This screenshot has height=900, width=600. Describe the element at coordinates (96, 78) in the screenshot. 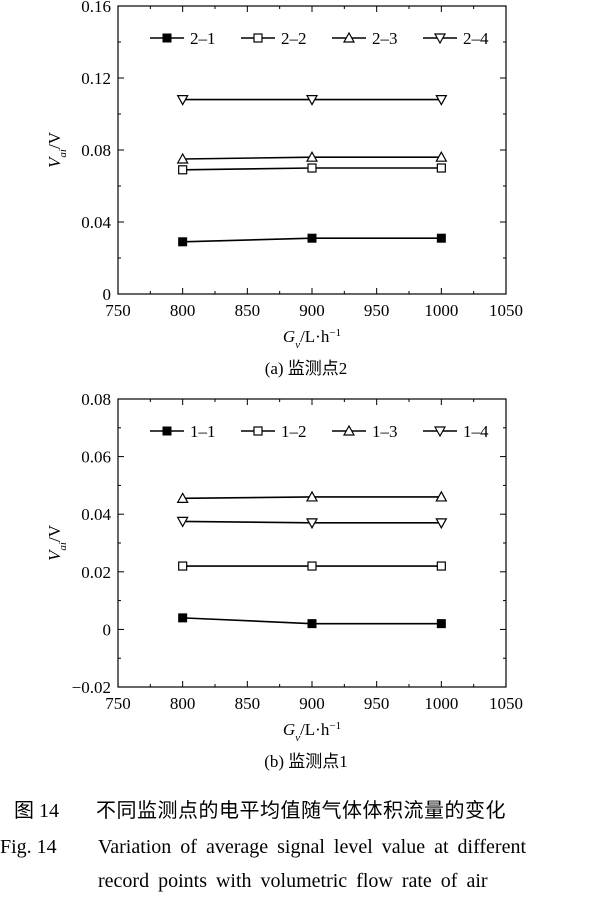

I see `y-tick-label: 0.12` at that location.